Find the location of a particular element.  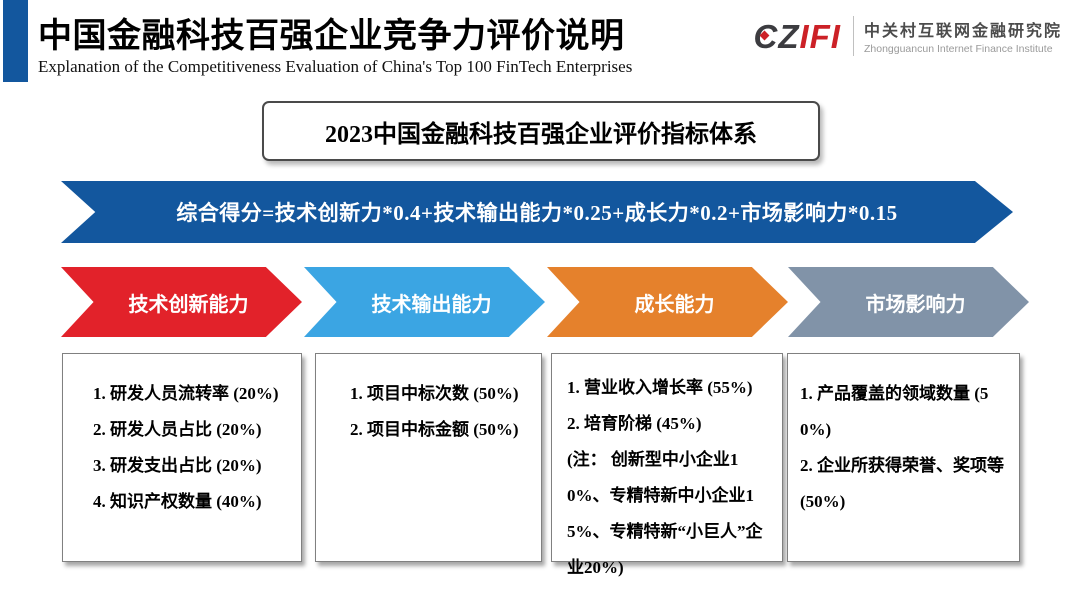

dimension-arrow-growth: 成长能力 is located at coordinates (667, 302).